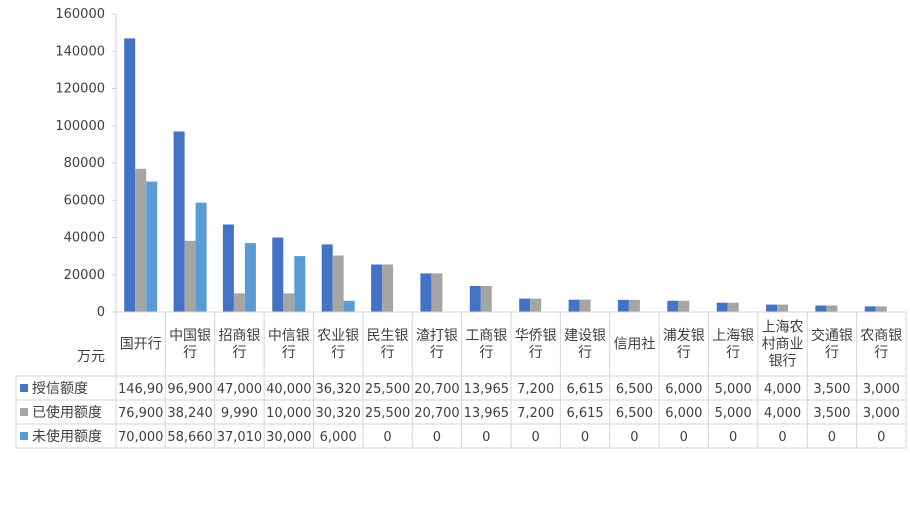 This screenshot has width=910, height=510. What do you see at coordinates (733, 389) in the screenshot?
I see `data-cell: 5,000` at bounding box center [733, 389].